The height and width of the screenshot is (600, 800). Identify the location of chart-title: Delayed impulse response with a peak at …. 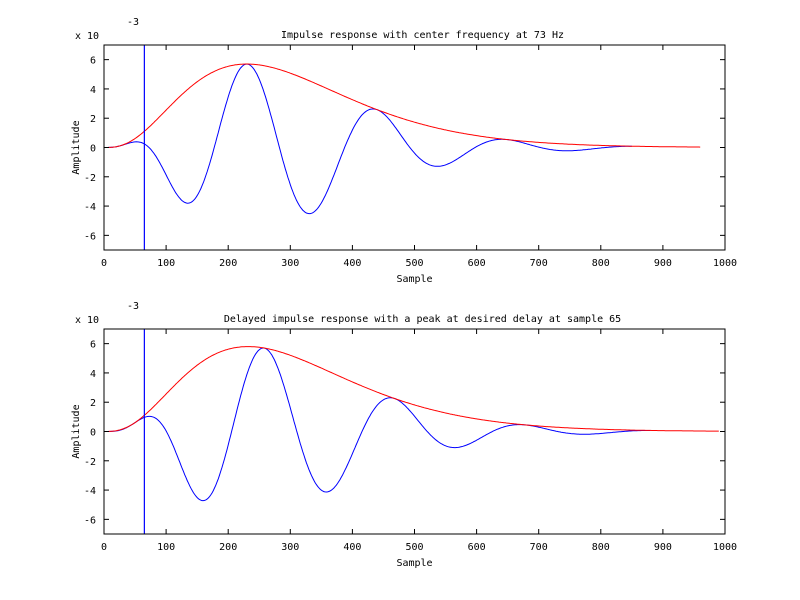
(422, 319).